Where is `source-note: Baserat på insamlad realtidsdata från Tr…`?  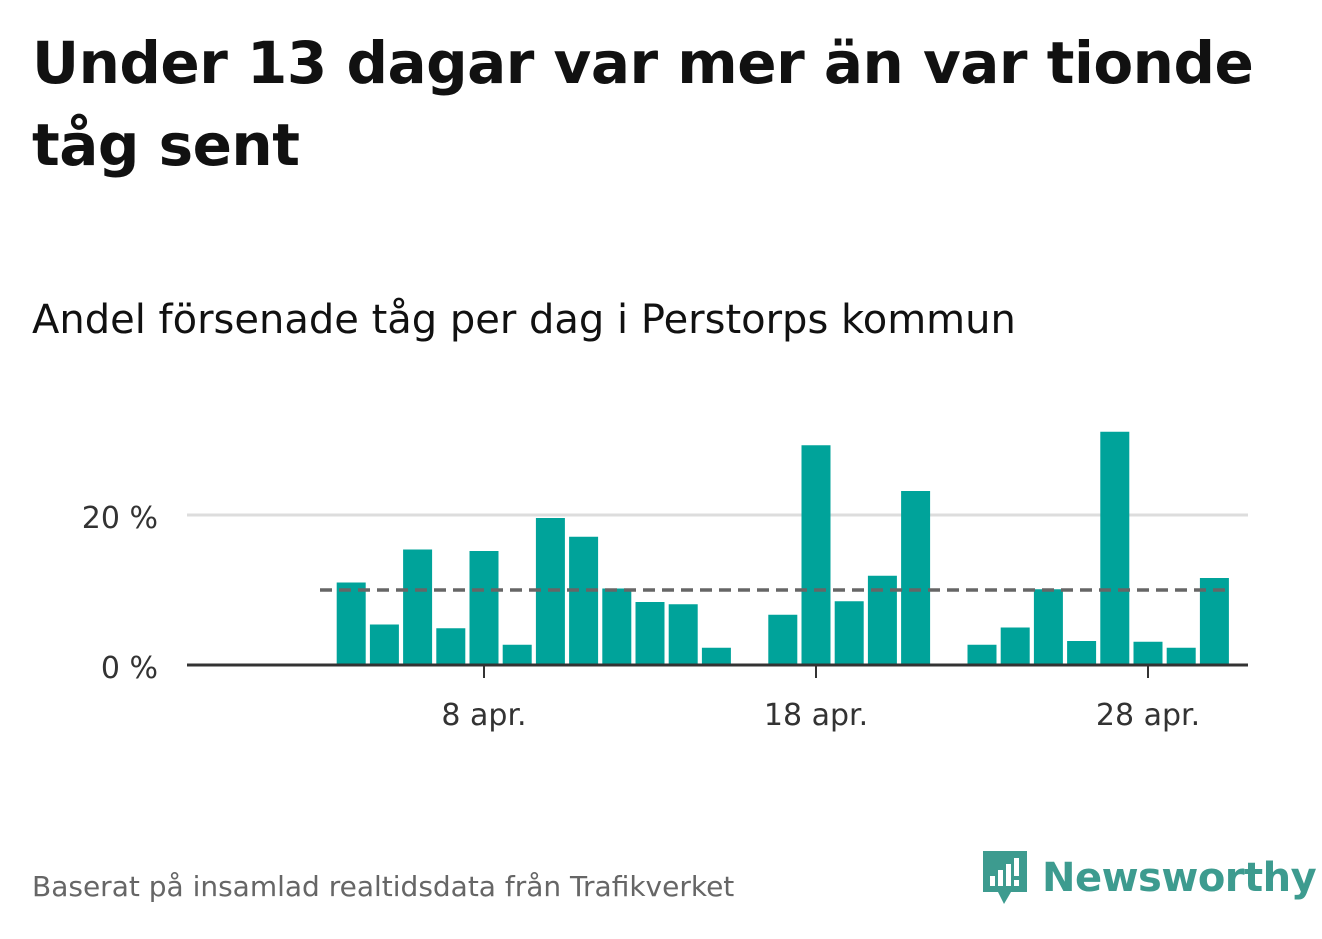
source-note: Baserat på insamlad realtidsdata från Tr… is located at coordinates (383, 886).